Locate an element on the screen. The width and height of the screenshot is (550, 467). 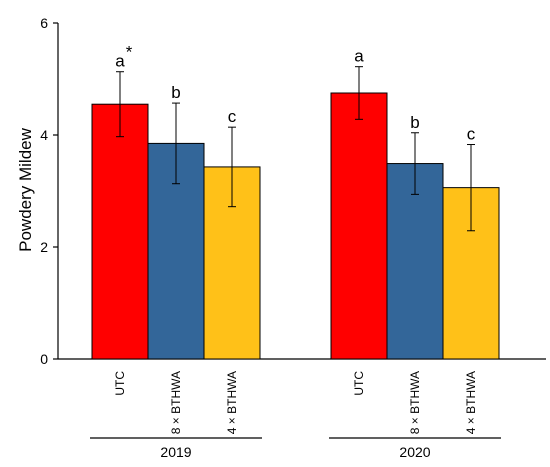
y-tick-label: 2 is located at coordinates (44, 247).